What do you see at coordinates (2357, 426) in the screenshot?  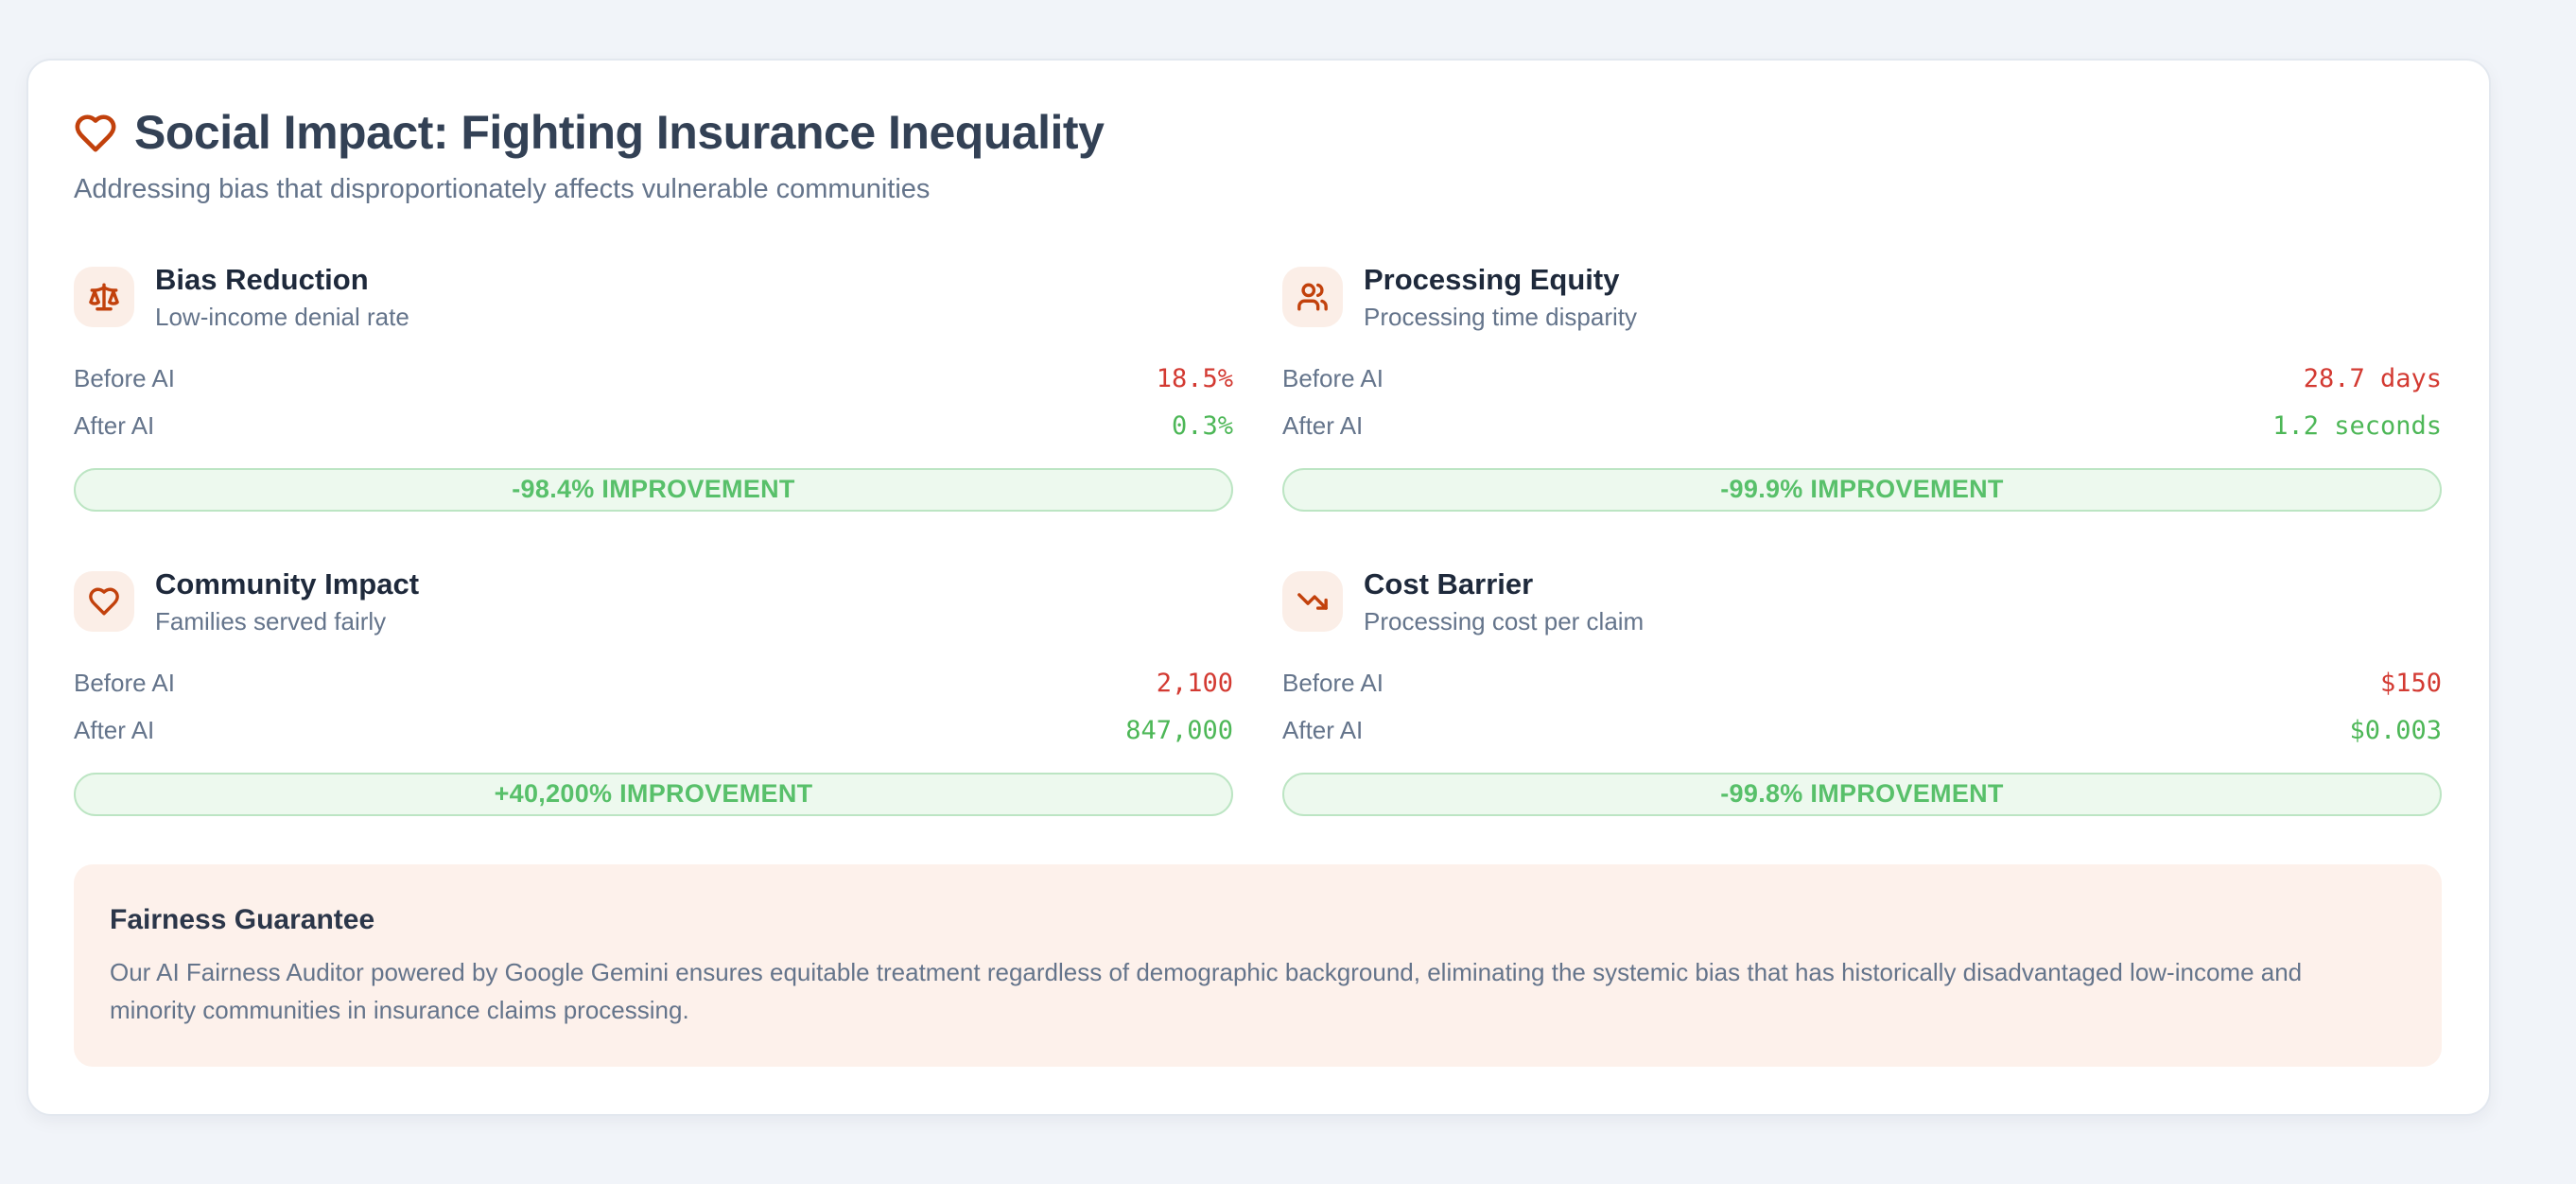 I see `after-ai-value: 1.2 seconds` at bounding box center [2357, 426].